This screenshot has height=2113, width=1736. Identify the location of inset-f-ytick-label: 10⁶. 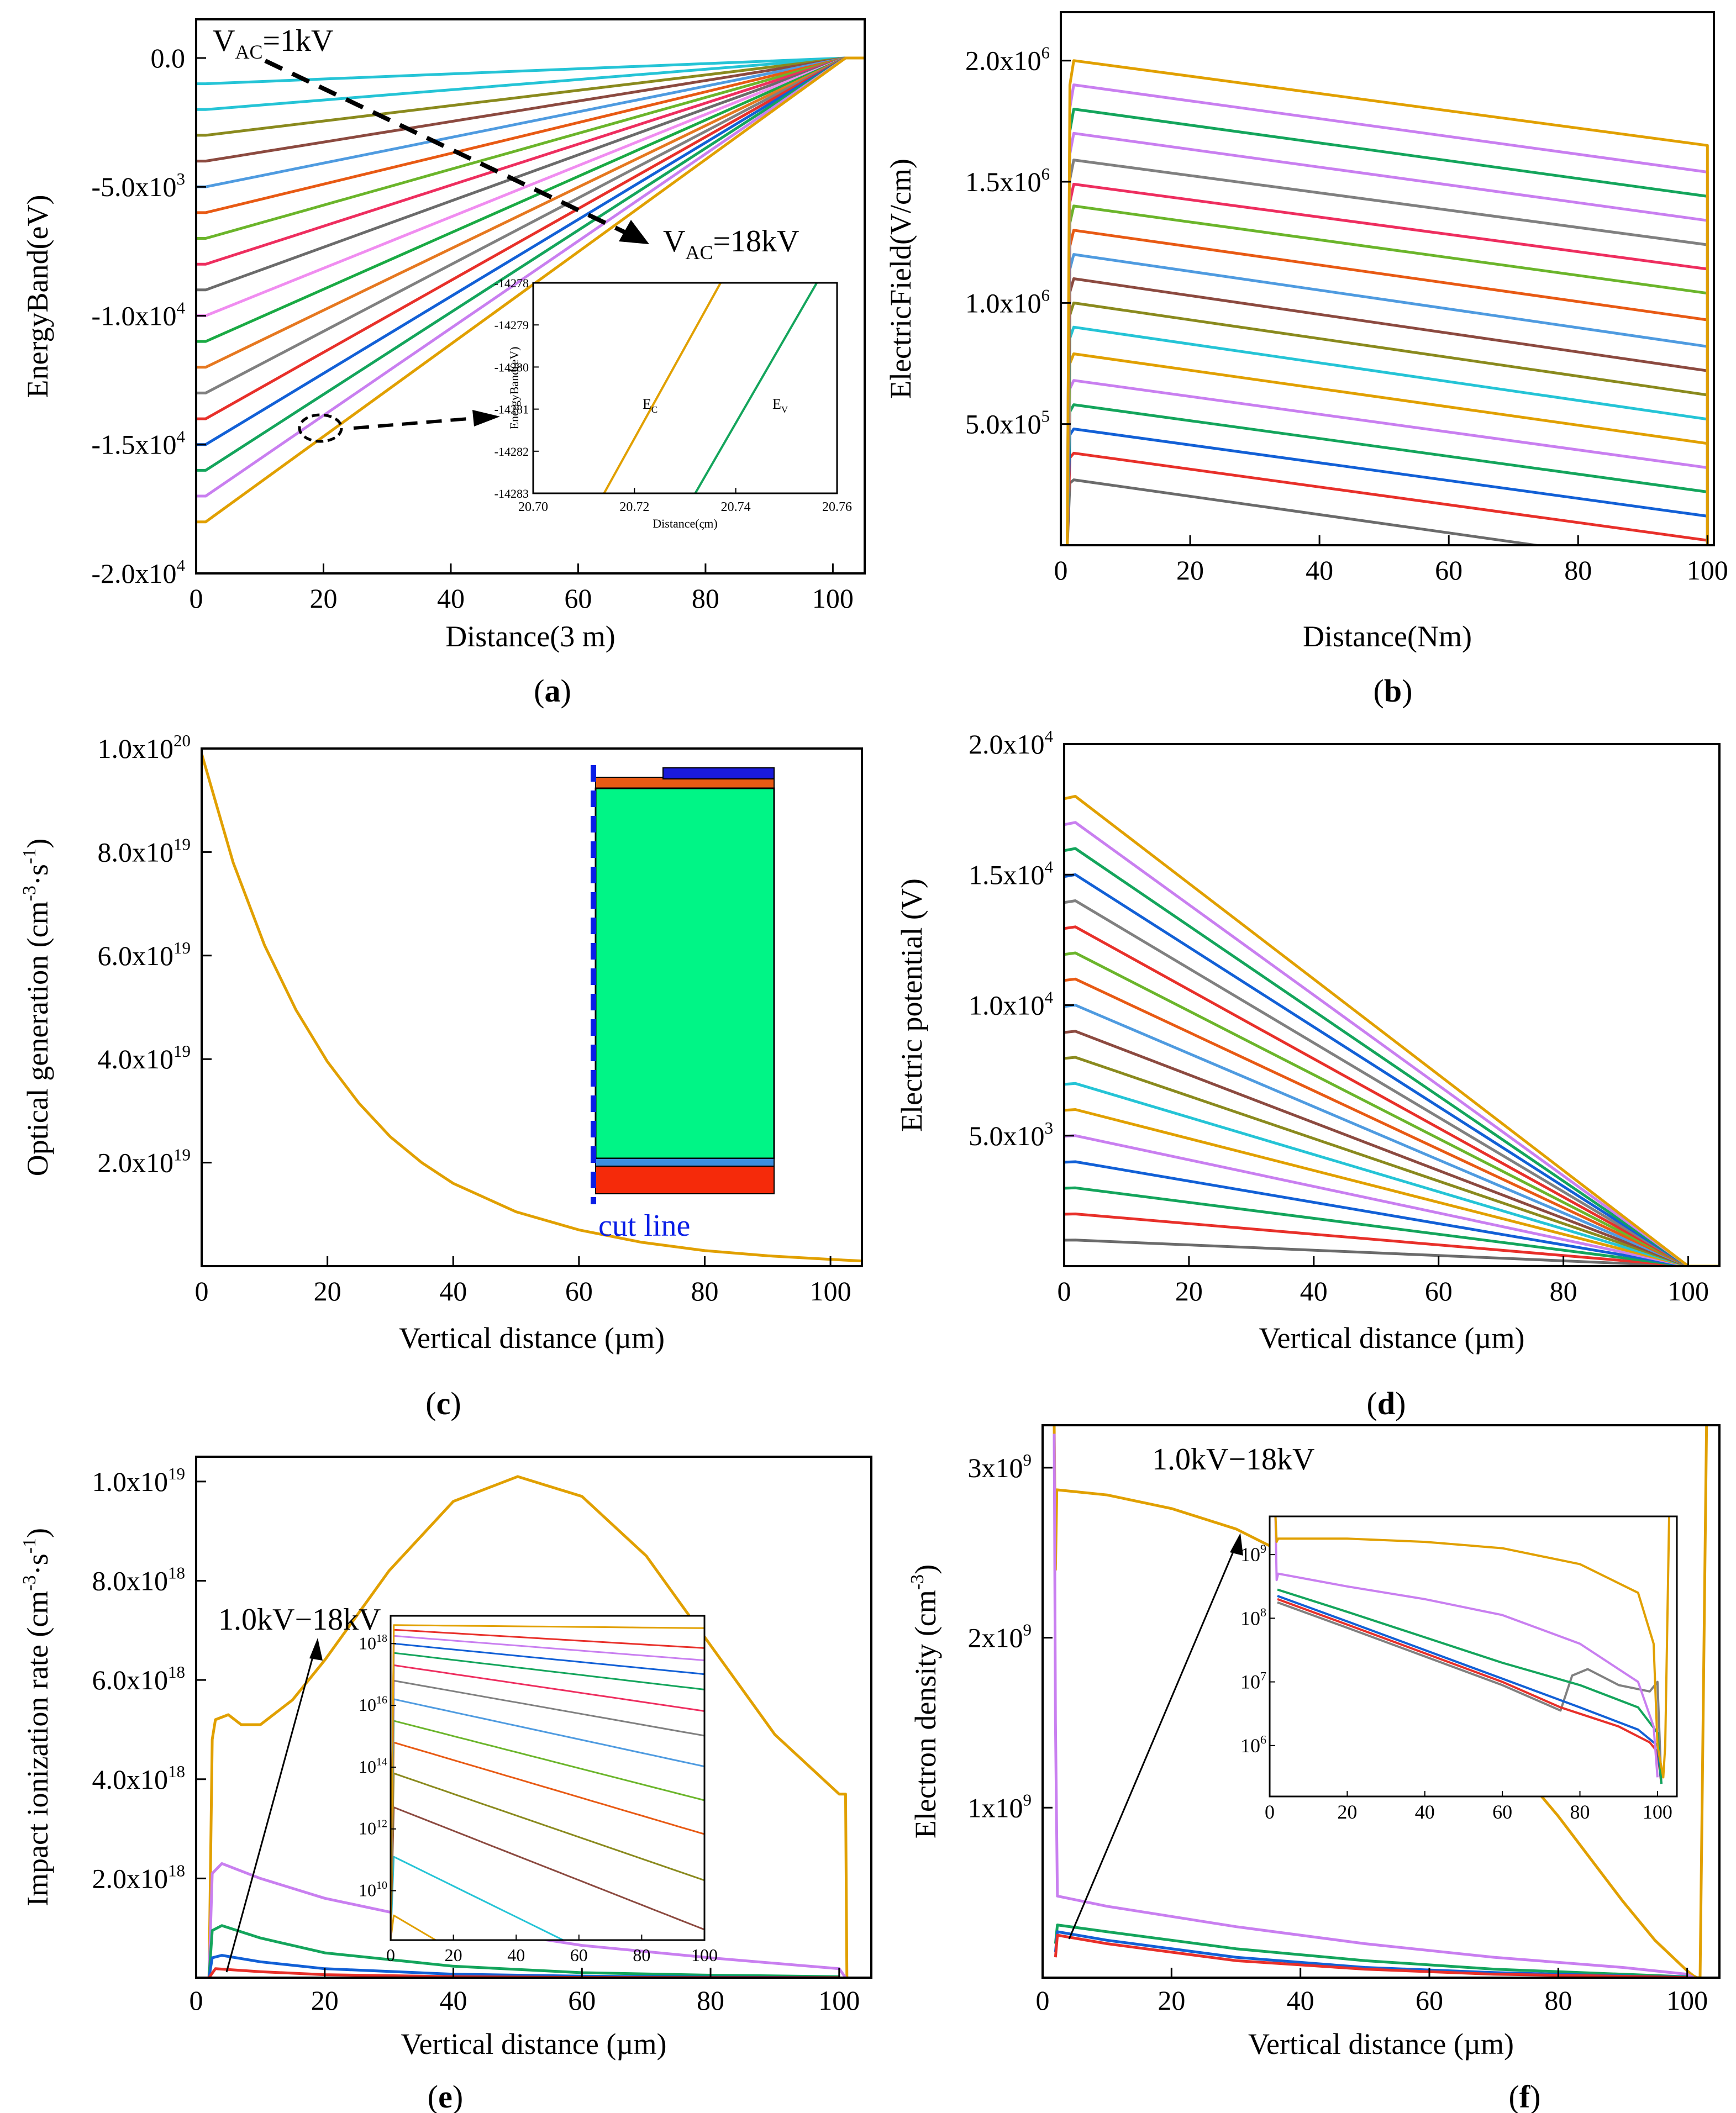
(1253, 1745).